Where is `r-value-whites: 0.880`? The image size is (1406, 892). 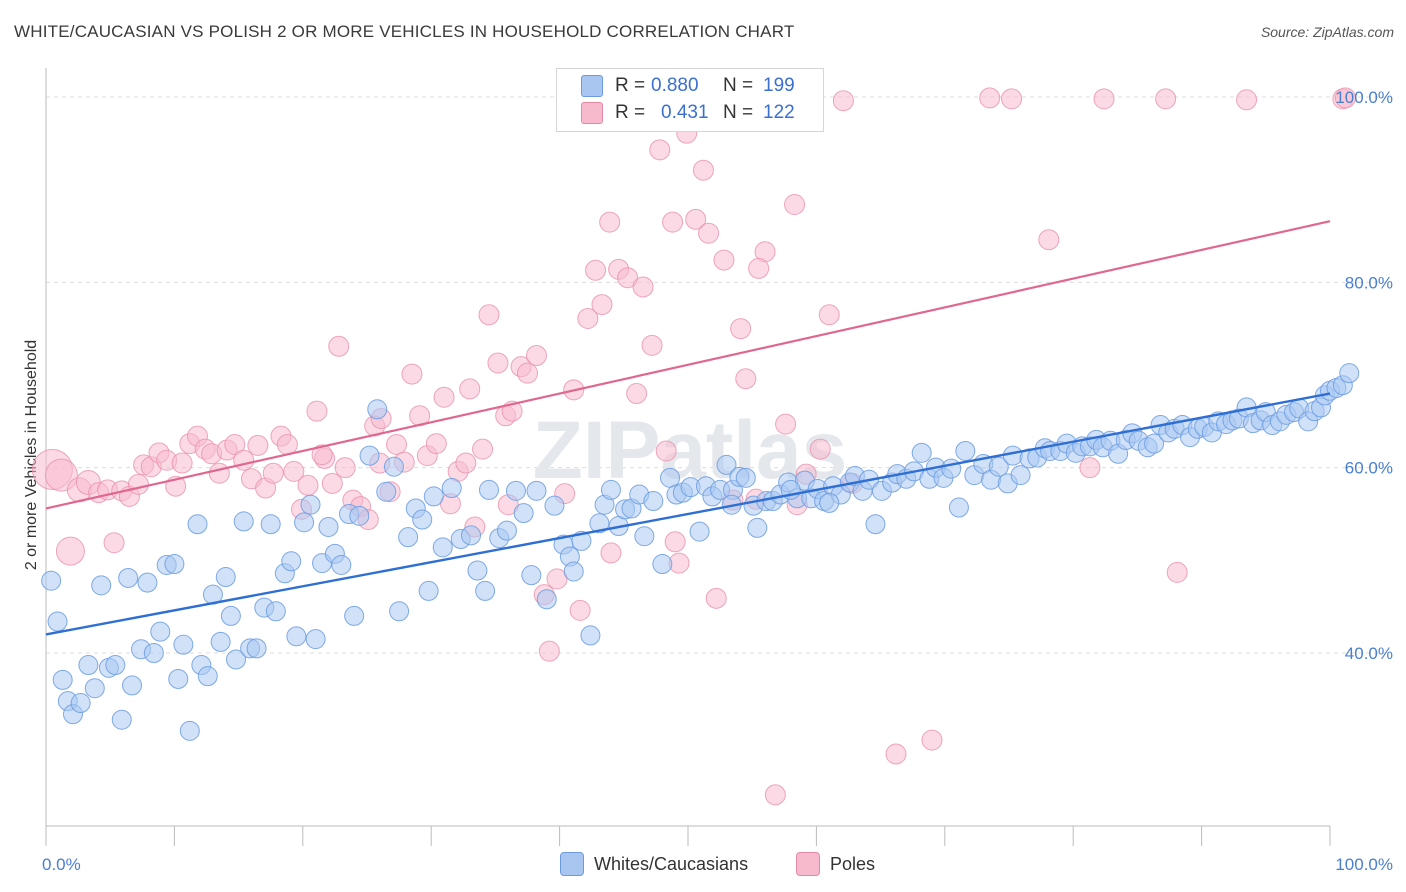
r-value-whites: 0.880 is located at coordinates (675, 85).